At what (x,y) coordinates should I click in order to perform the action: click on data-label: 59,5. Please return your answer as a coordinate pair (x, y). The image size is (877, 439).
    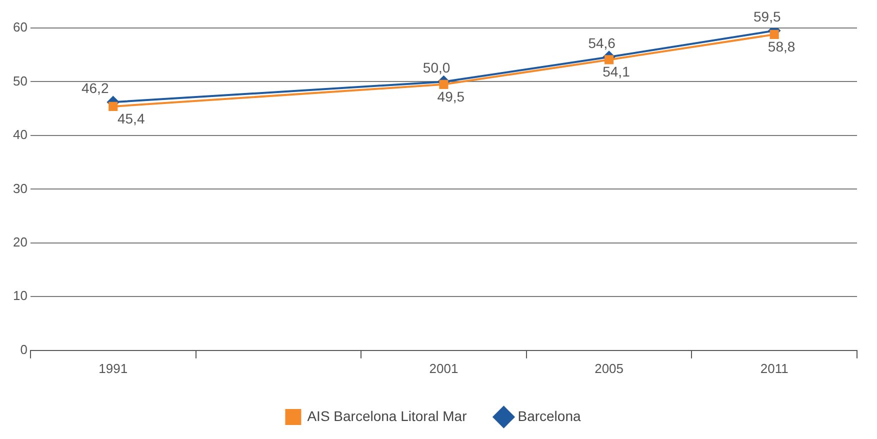
    Looking at the image, I should click on (767, 16).